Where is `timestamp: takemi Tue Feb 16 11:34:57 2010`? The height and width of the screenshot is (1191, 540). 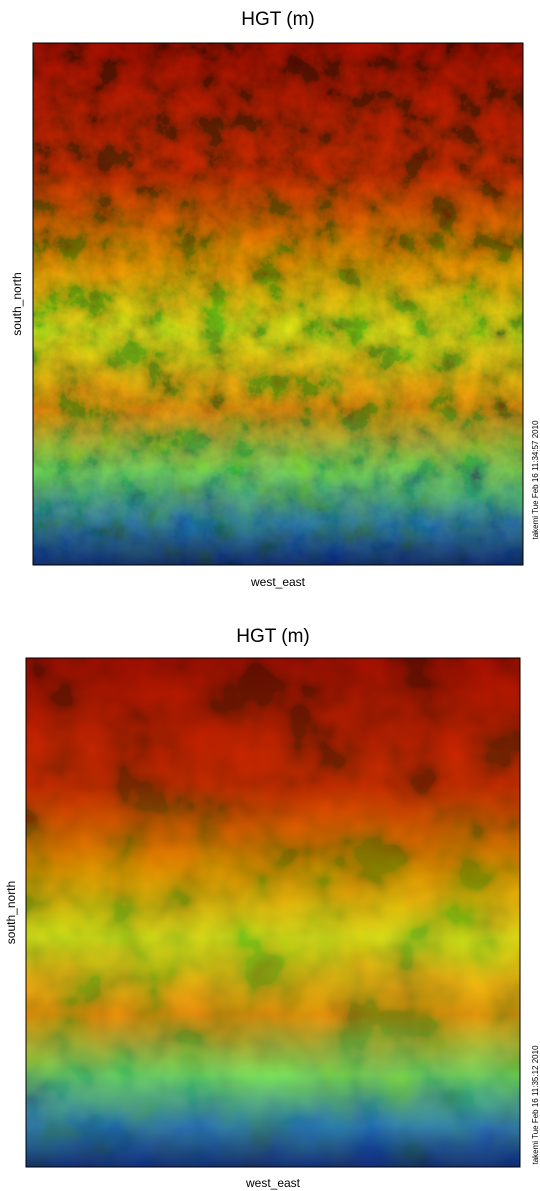
timestamp: takemi Tue Feb 16 11:34:57 2010 is located at coordinates (535, 480).